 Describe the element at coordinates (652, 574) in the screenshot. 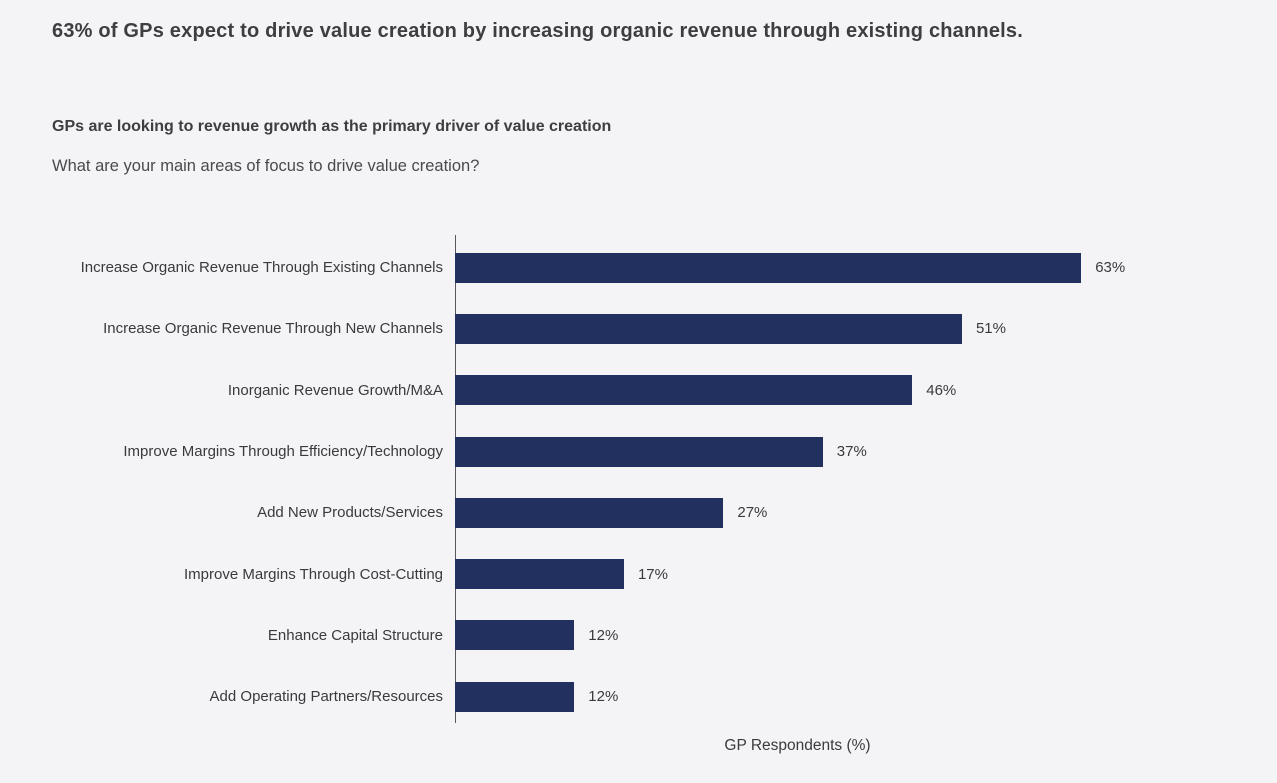

I see `bar-value-label: 17%` at that location.